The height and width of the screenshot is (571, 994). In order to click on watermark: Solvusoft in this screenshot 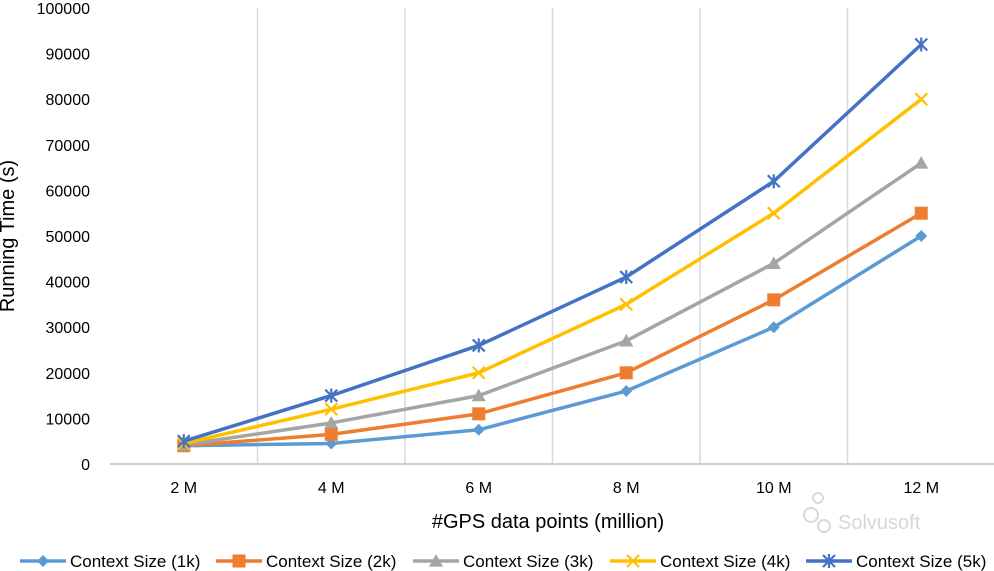, I will do `click(862, 513)`.